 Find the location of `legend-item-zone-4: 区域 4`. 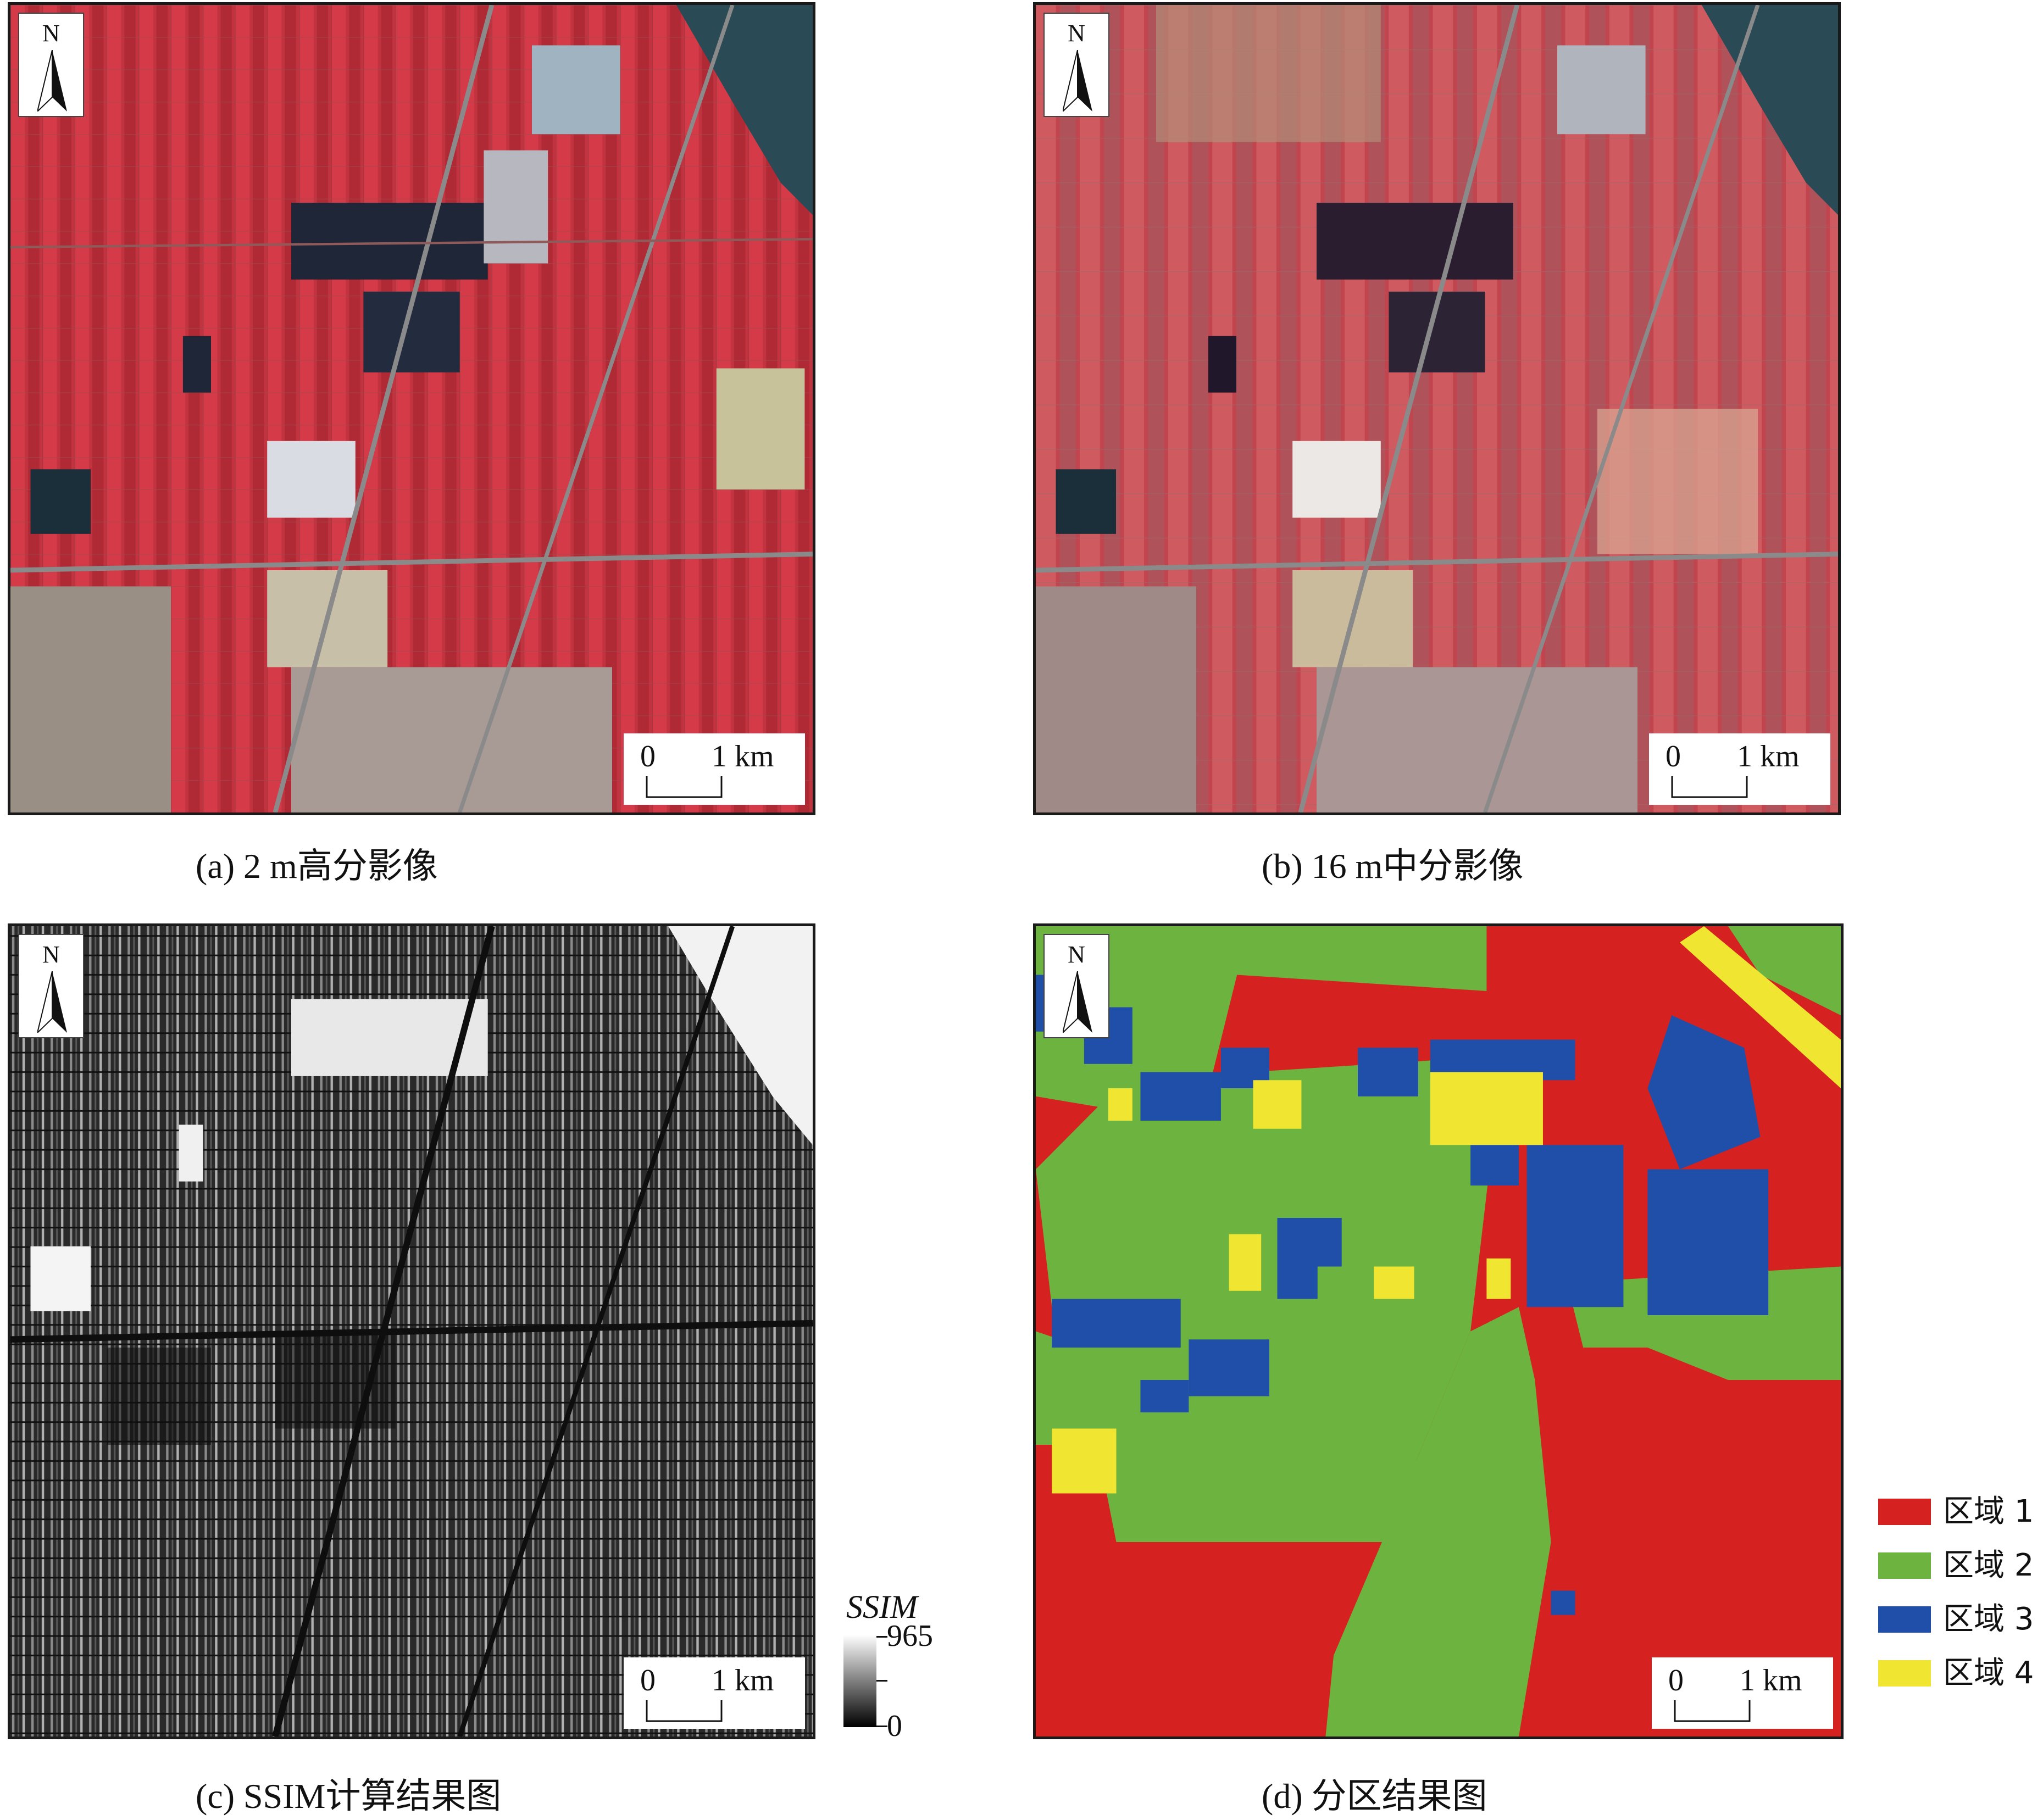

legend-item-zone-4: 区域 4 is located at coordinates (1961, 1673).